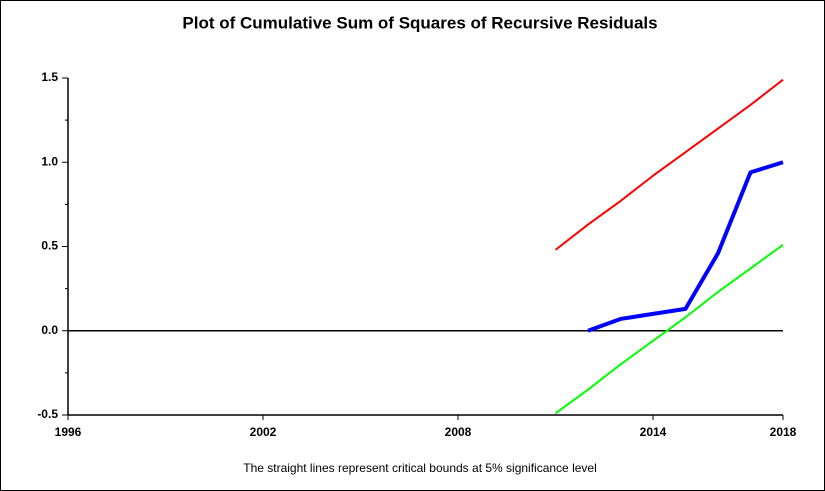 The image size is (825, 491). Describe the element at coordinates (68, 432) in the screenshot. I see `x-tick-label: 1996` at that location.